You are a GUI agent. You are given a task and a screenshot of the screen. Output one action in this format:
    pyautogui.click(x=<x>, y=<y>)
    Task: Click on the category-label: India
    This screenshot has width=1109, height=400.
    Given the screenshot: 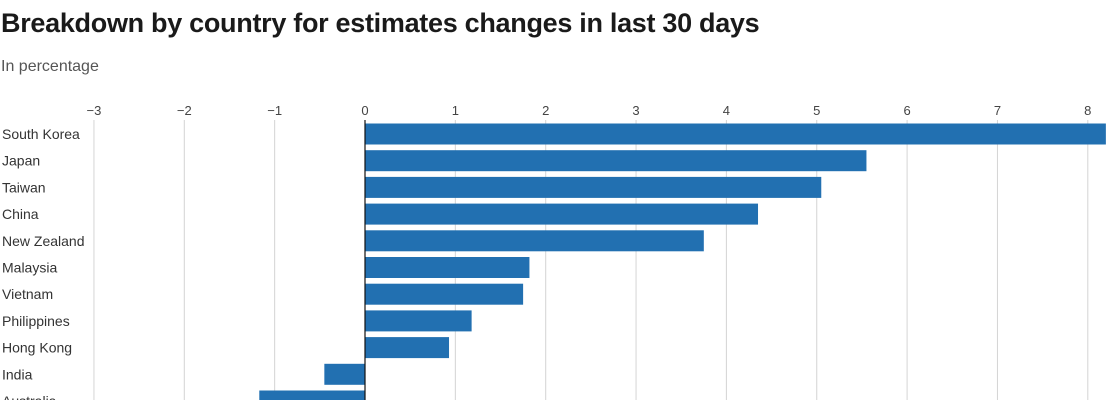 What is the action you would take?
    pyautogui.click(x=17, y=374)
    